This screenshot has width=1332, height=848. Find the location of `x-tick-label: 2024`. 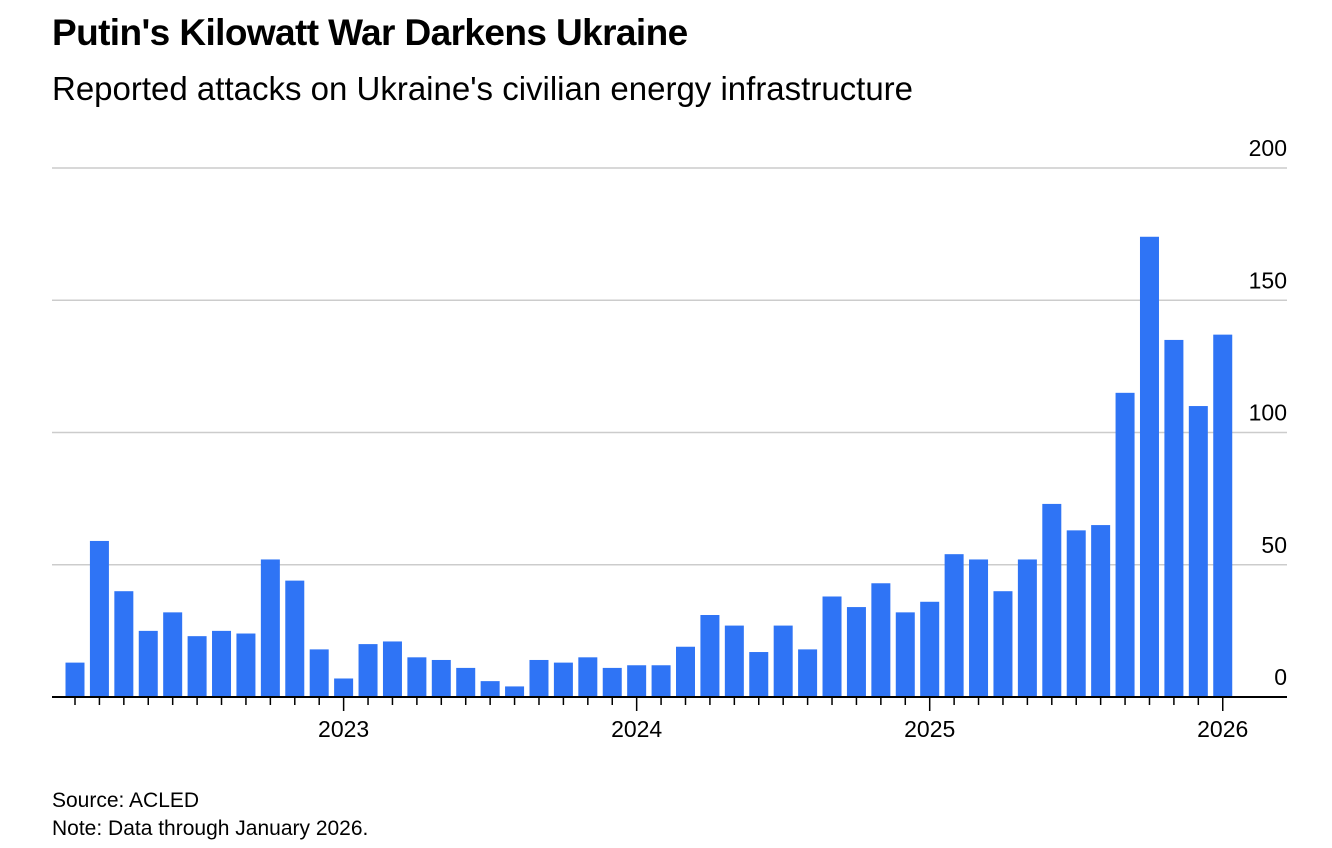

x-tick-label: 2024 is located at coordinates (636, 729).